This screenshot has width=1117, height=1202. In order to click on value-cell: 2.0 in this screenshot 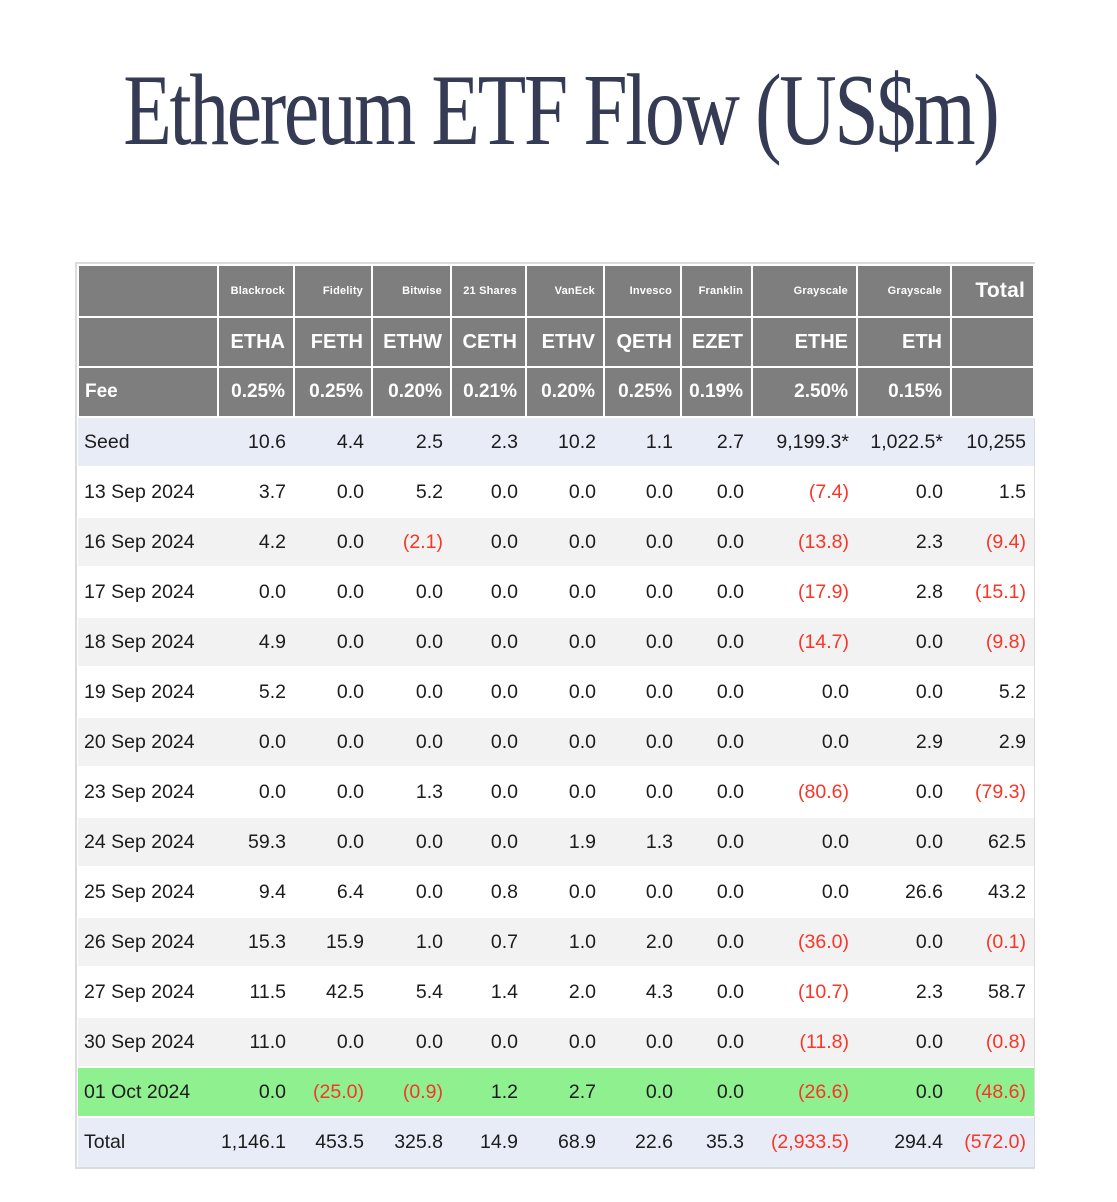, I will do `click(642, 941)`.